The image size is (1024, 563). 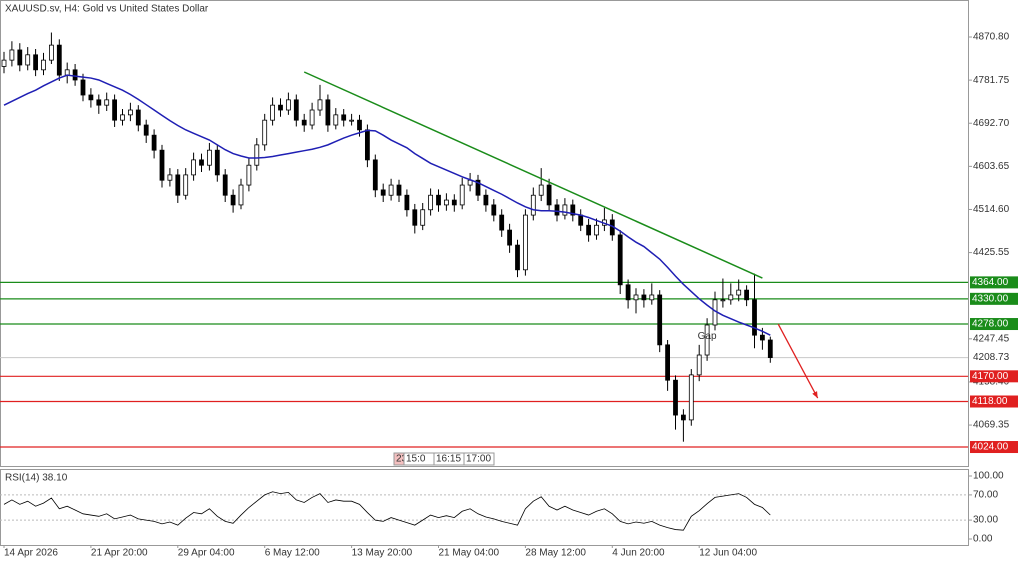 I want to click on level-label: 4364.00, so click(x=990, y=282).